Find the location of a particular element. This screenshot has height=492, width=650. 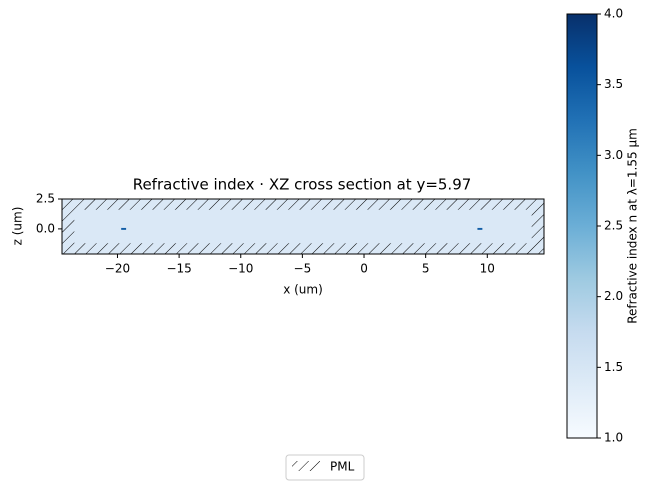

x-tick-label: −15 is located at coordinates (178, 269).